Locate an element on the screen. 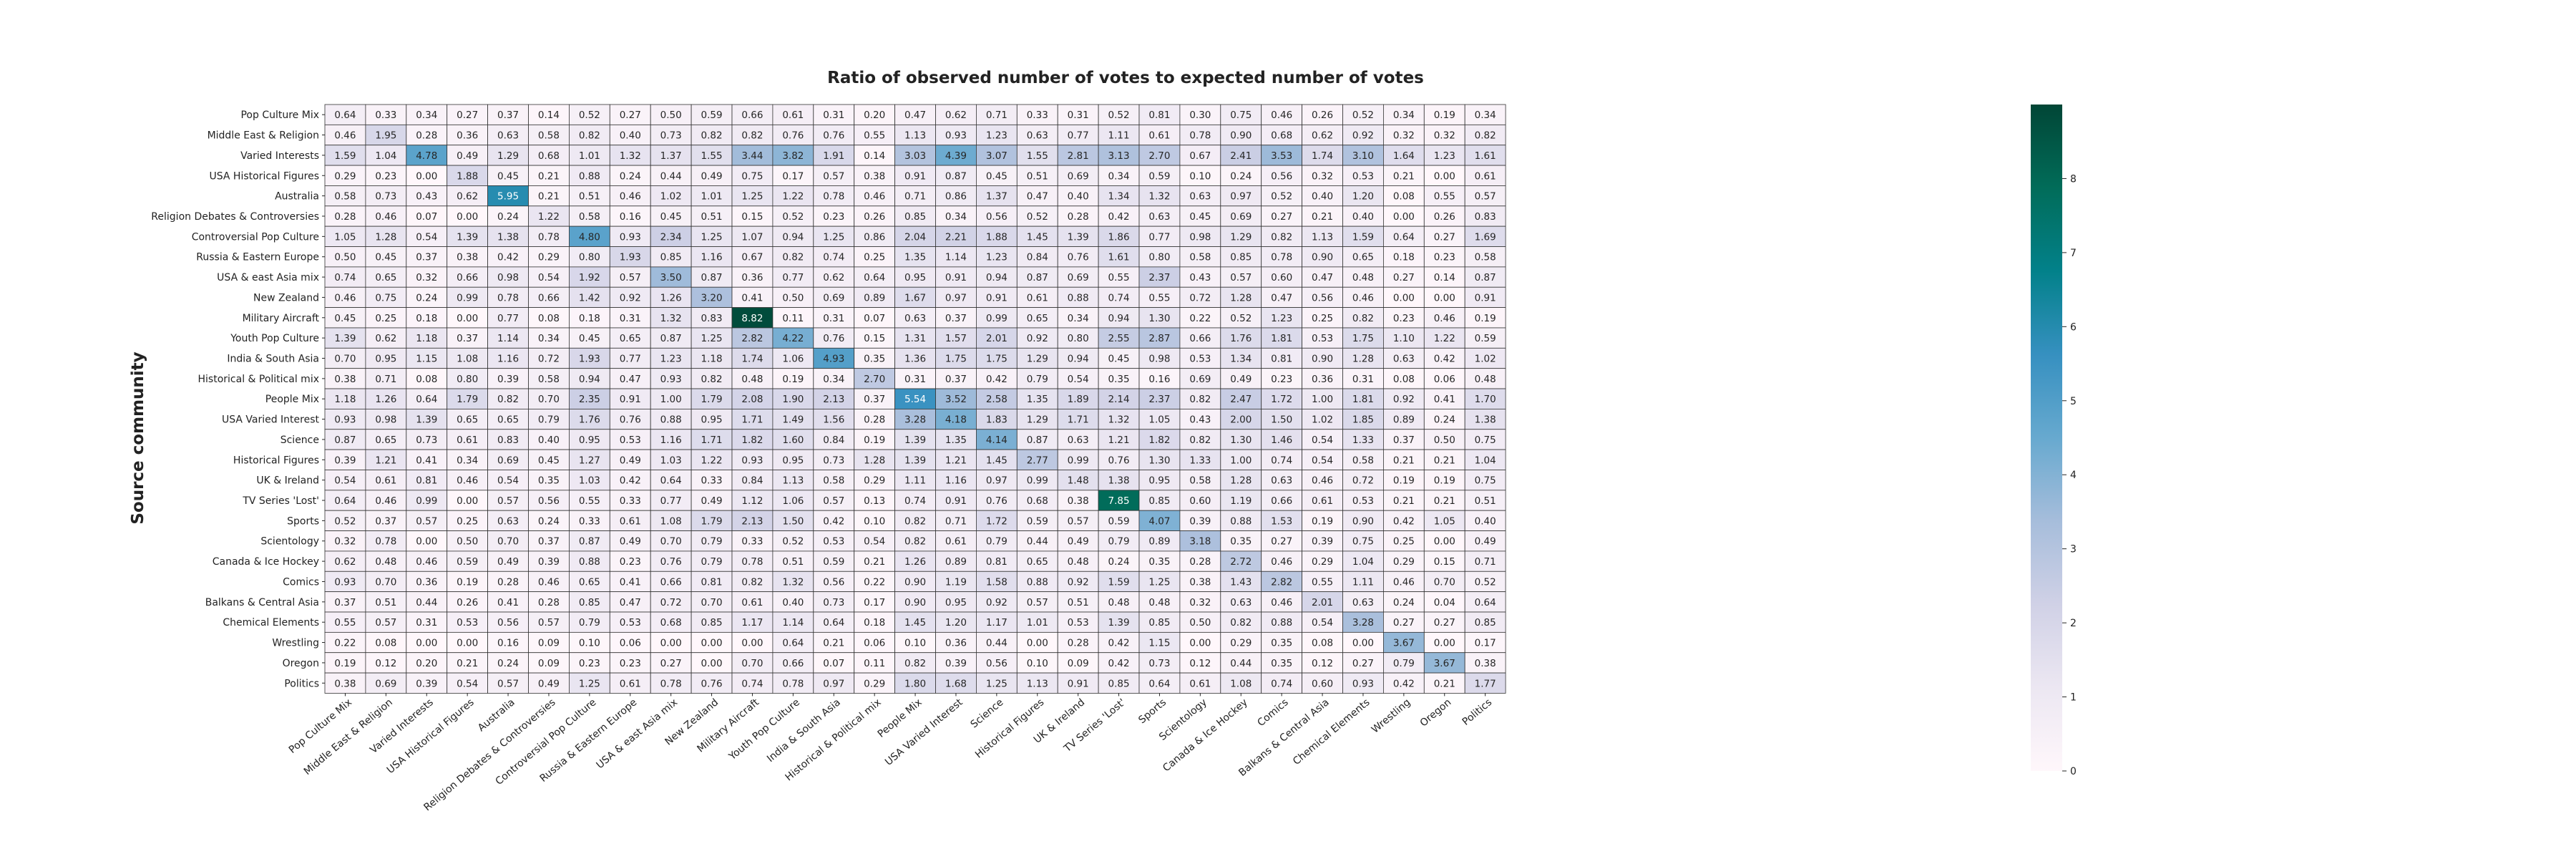  cell-value-label: 1.32 is located at coordinates (671, 318).